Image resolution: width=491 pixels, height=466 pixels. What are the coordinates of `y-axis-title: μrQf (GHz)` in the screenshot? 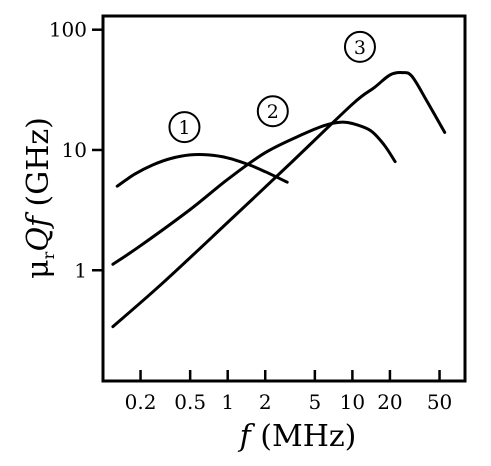 It's located at (39, 198).